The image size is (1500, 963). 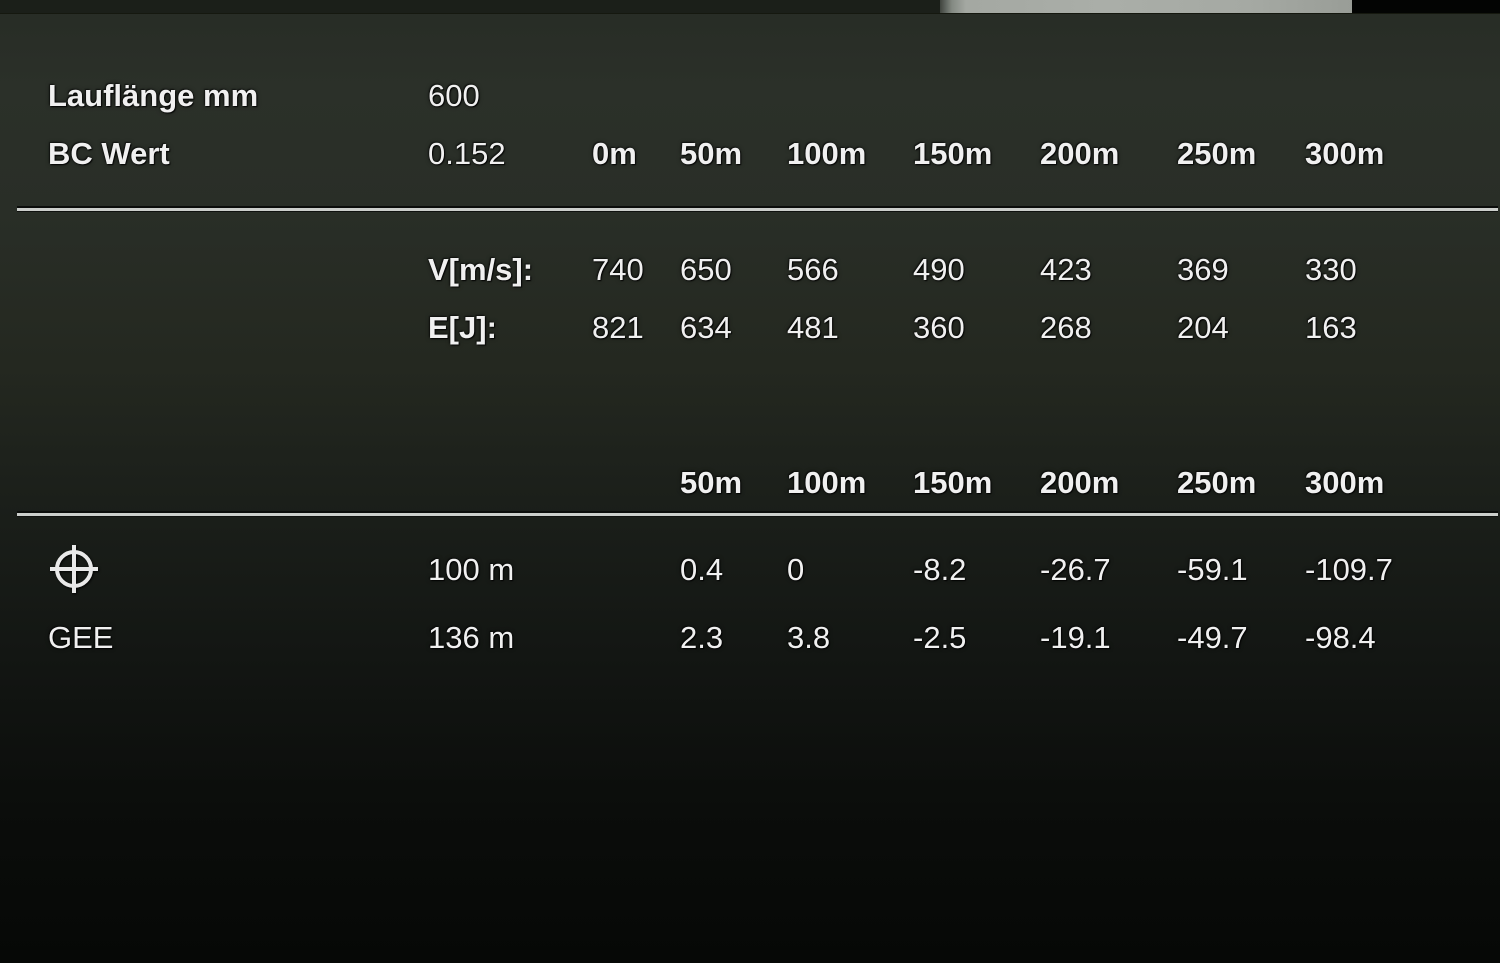 I want to click on velocity-150m: 490, so click(x=939, y=269).